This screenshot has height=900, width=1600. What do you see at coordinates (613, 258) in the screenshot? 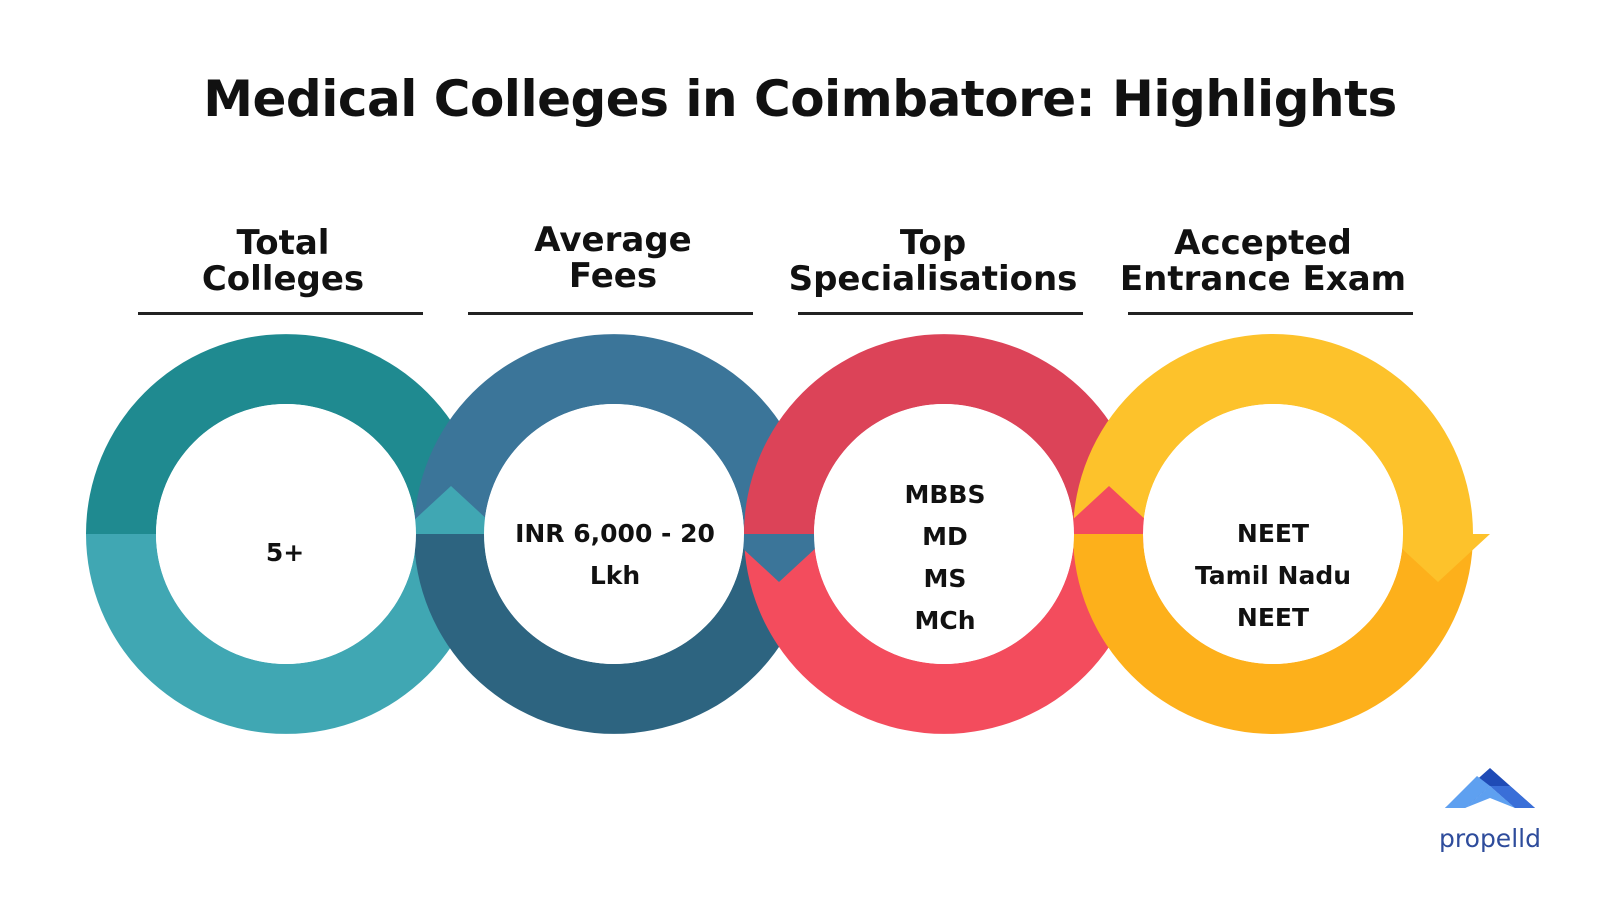
I see `heading-average-fees: Average Fees` at bounding box center [613, 258].